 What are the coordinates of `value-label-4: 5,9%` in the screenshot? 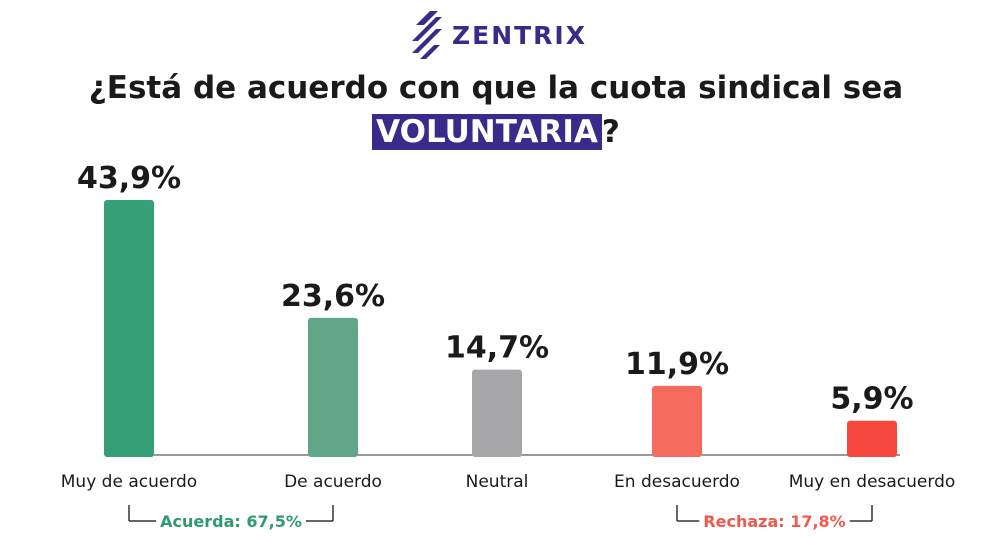 It's located at (871, 399).